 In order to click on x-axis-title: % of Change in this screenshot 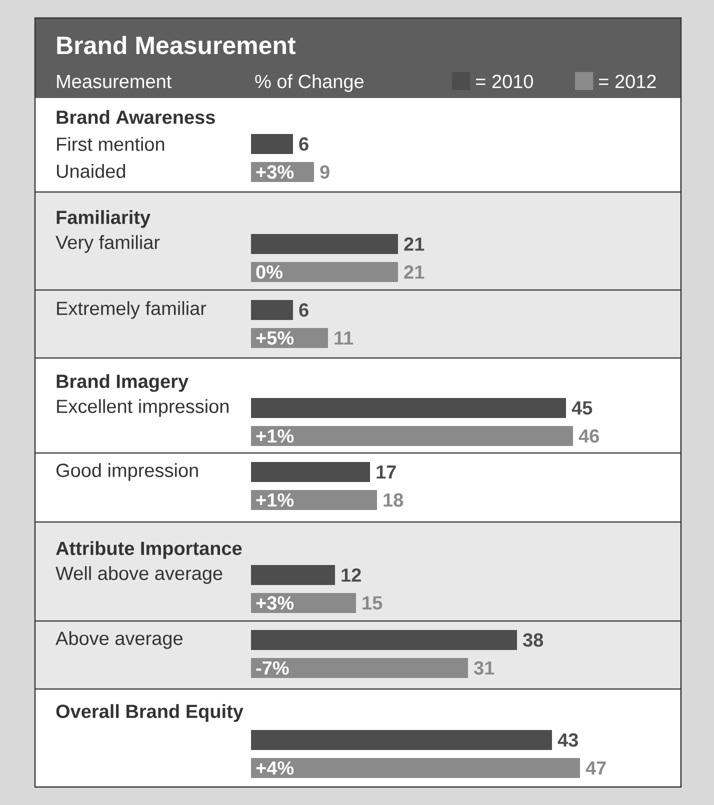, I will do `click(309, 83)`.